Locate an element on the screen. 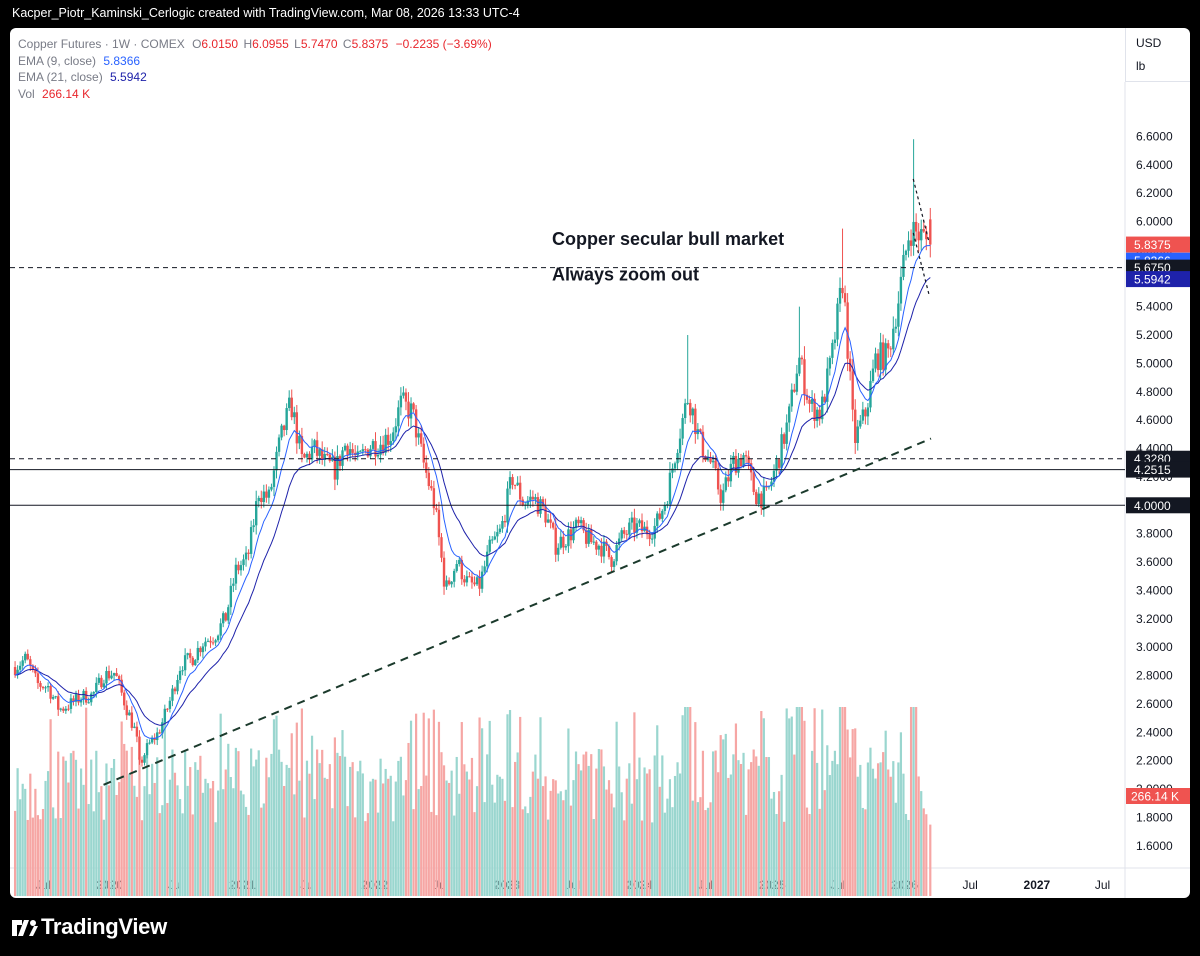  y-tick-label: 2.8000 is located at coordinates (1154, 676).